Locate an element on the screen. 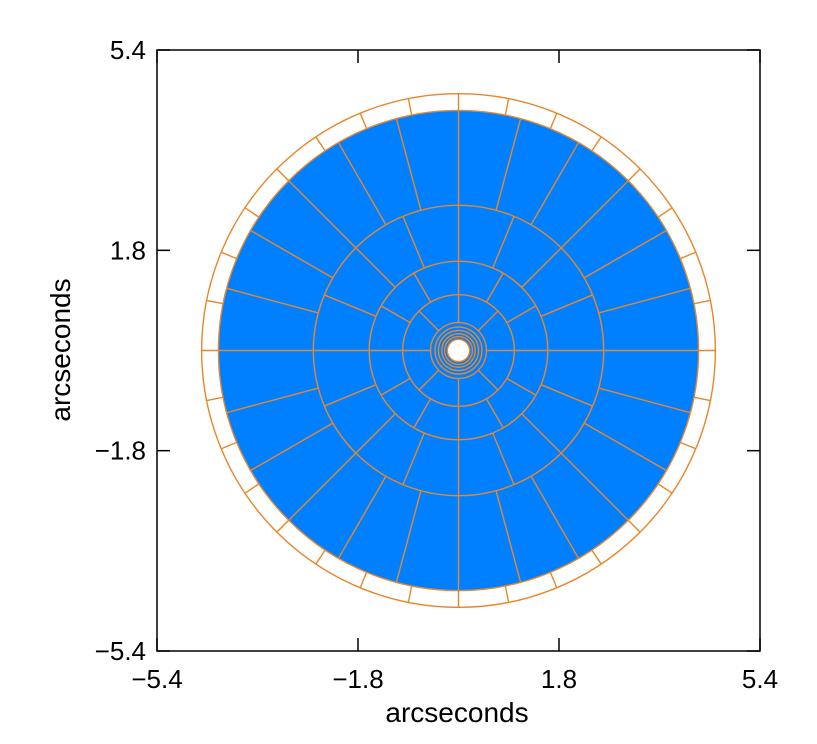 This screenshot has width=817, height=744. y-tick-label-0: −5.4 is located at coordinates (120, 651).